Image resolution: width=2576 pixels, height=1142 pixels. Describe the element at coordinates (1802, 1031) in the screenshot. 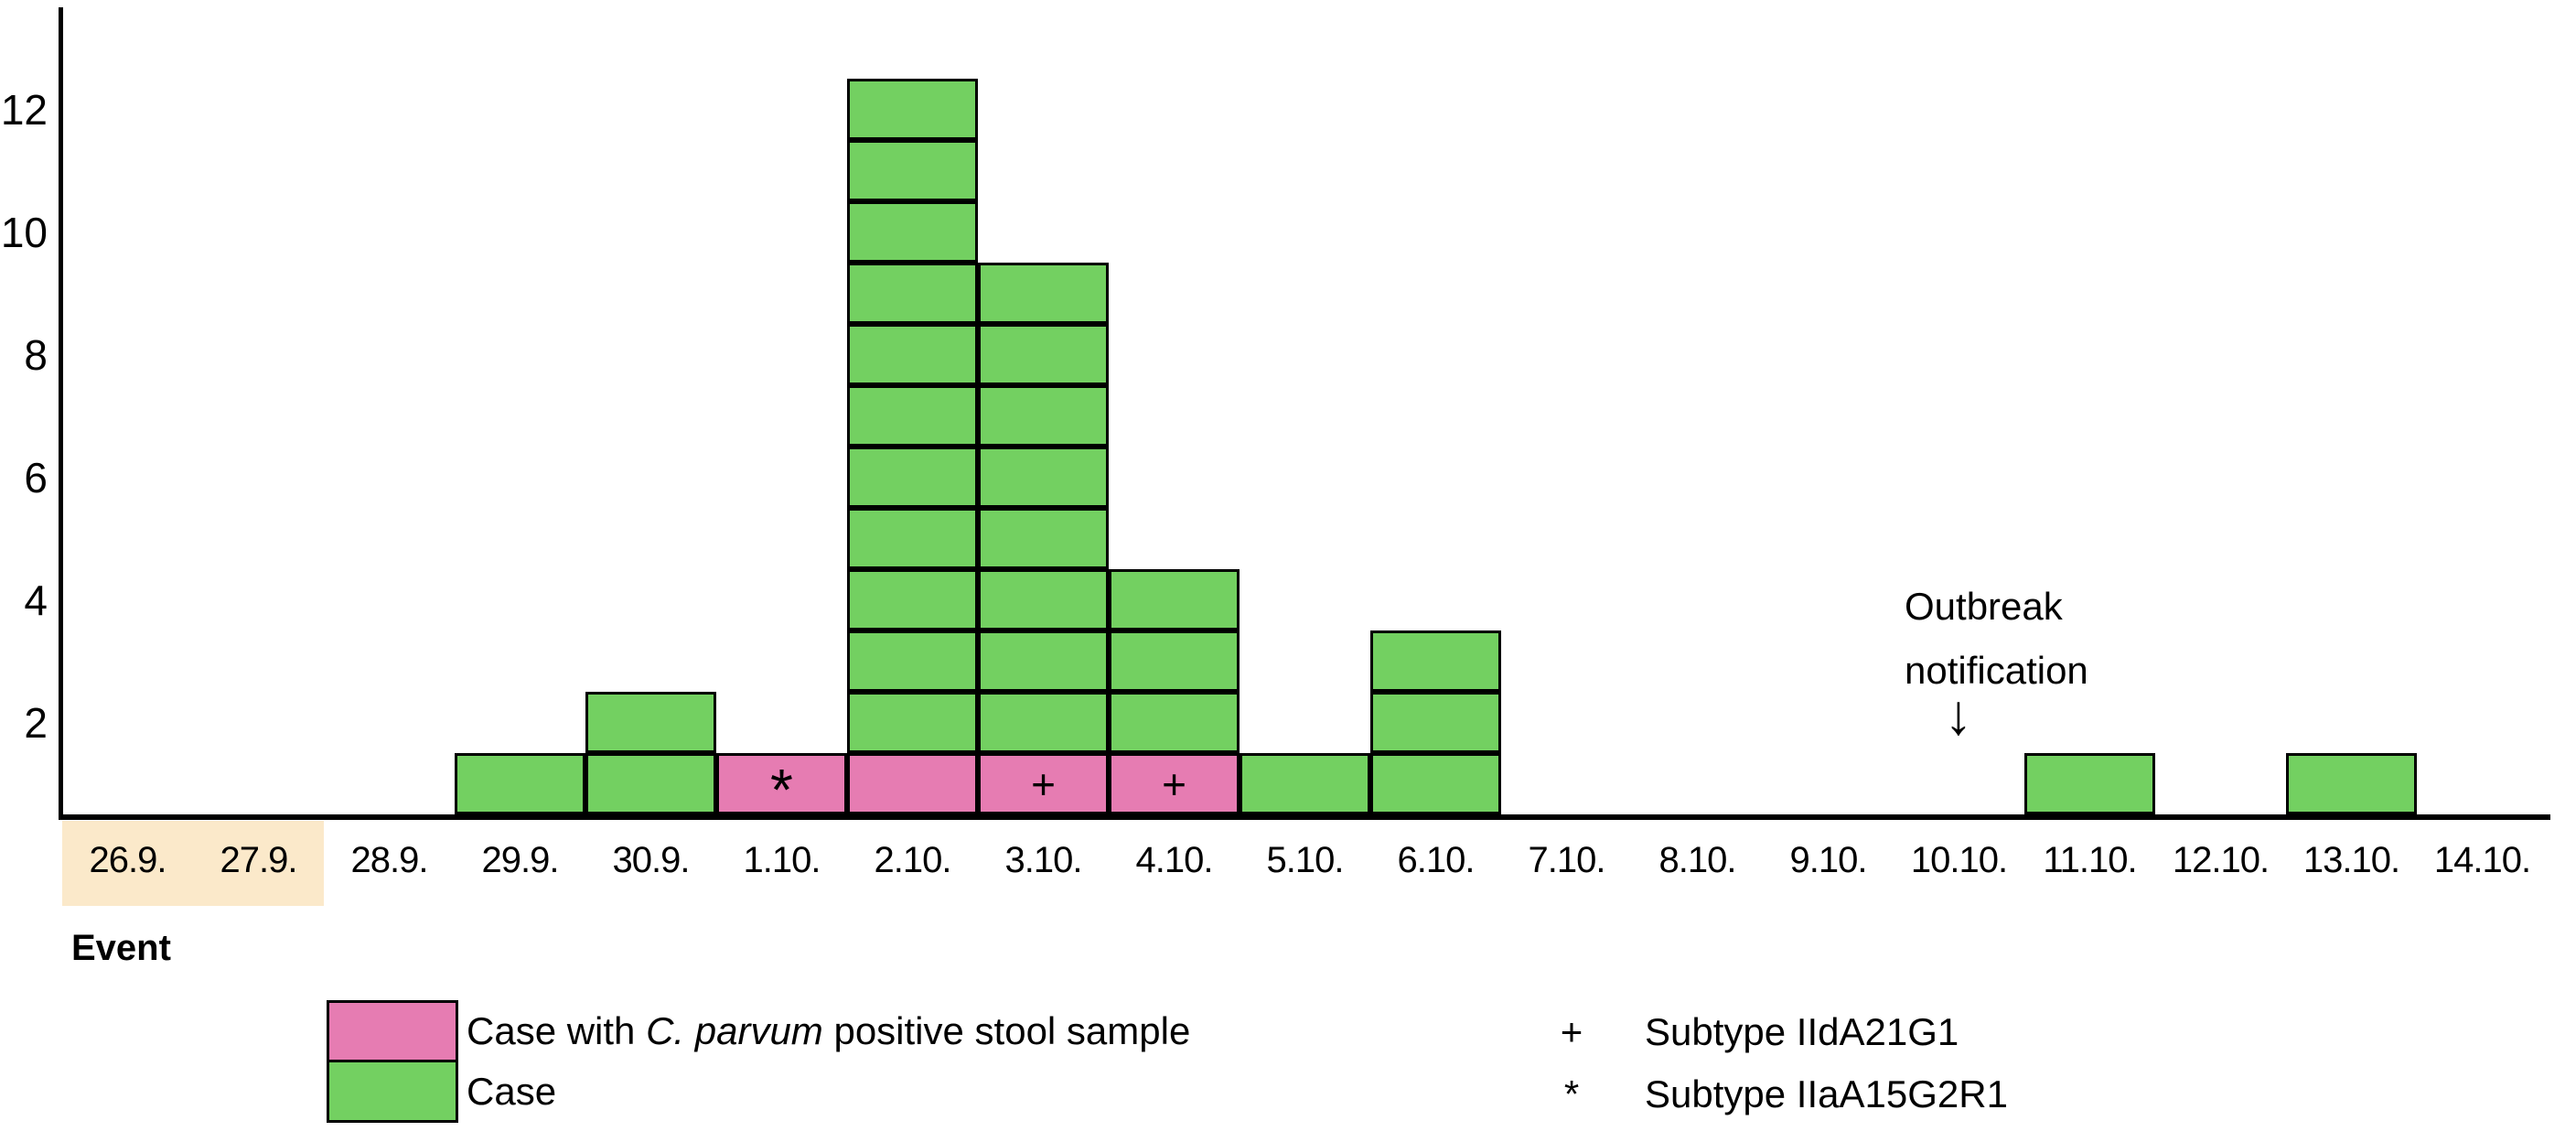

I see `plus-symbol-label: Subtype IIdA21G1` at that location.